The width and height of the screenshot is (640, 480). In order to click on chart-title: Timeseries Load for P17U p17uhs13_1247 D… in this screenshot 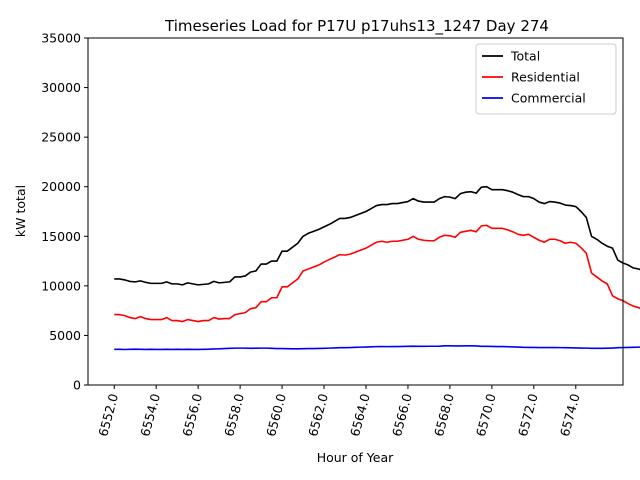, I will do `click(356, 26)`.